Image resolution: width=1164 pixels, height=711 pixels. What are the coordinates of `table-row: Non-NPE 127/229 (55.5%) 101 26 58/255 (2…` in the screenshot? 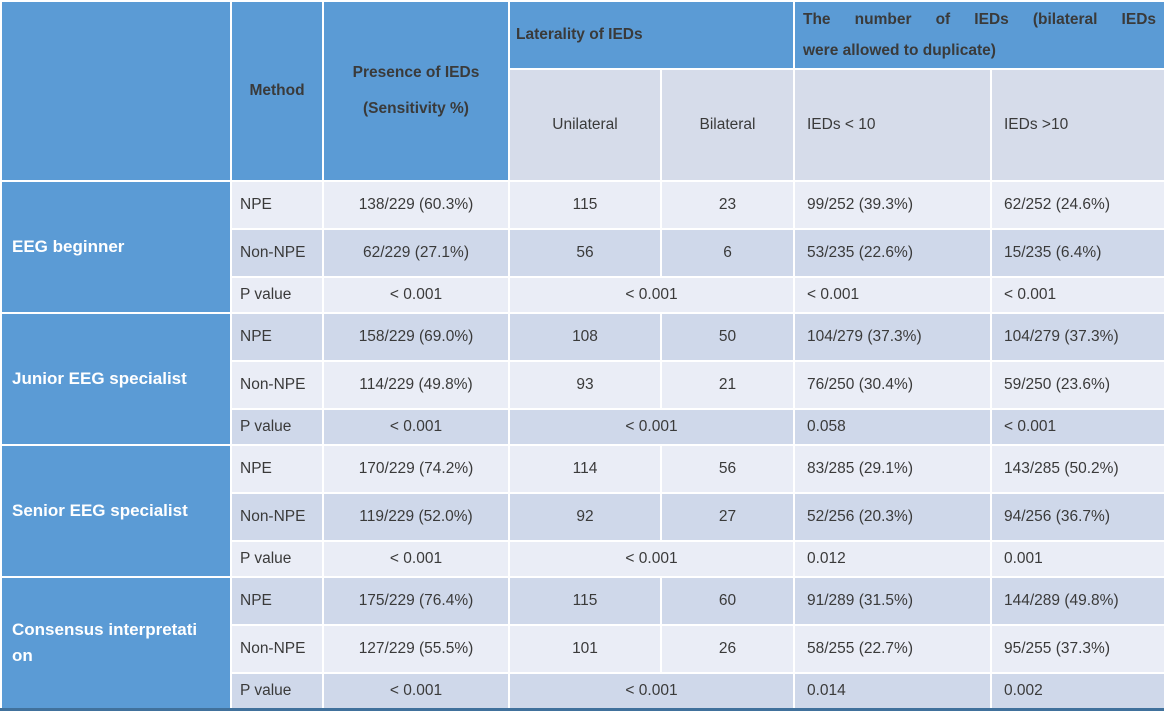 It's located at (582, 649).